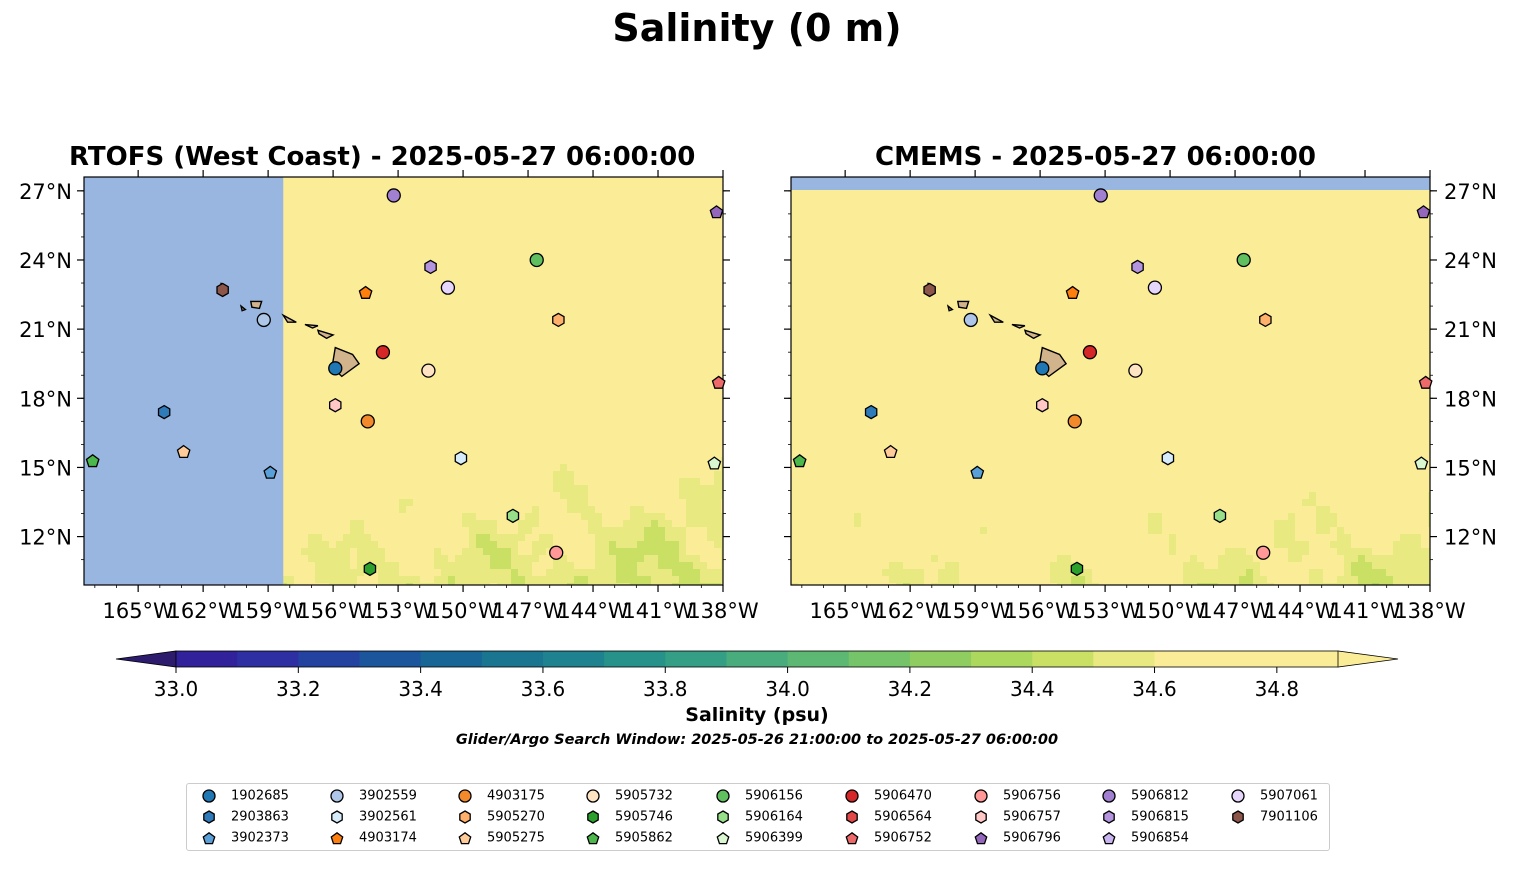 The height and width of the screenshot is (889, 1514). I want to click on legend-label: 5906564, so click(903, 817).